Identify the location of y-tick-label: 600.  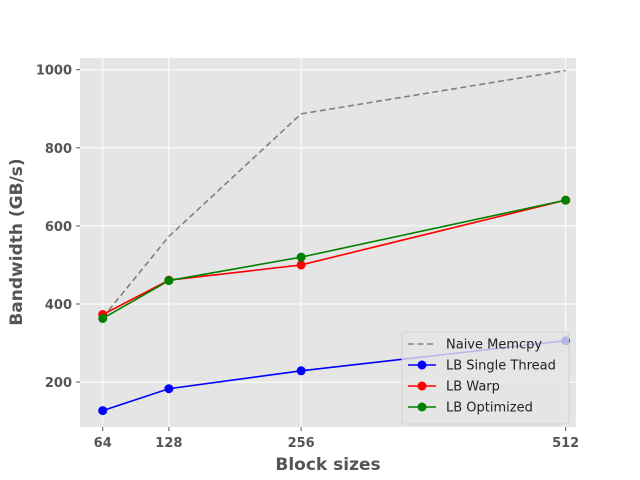
(58, 227).